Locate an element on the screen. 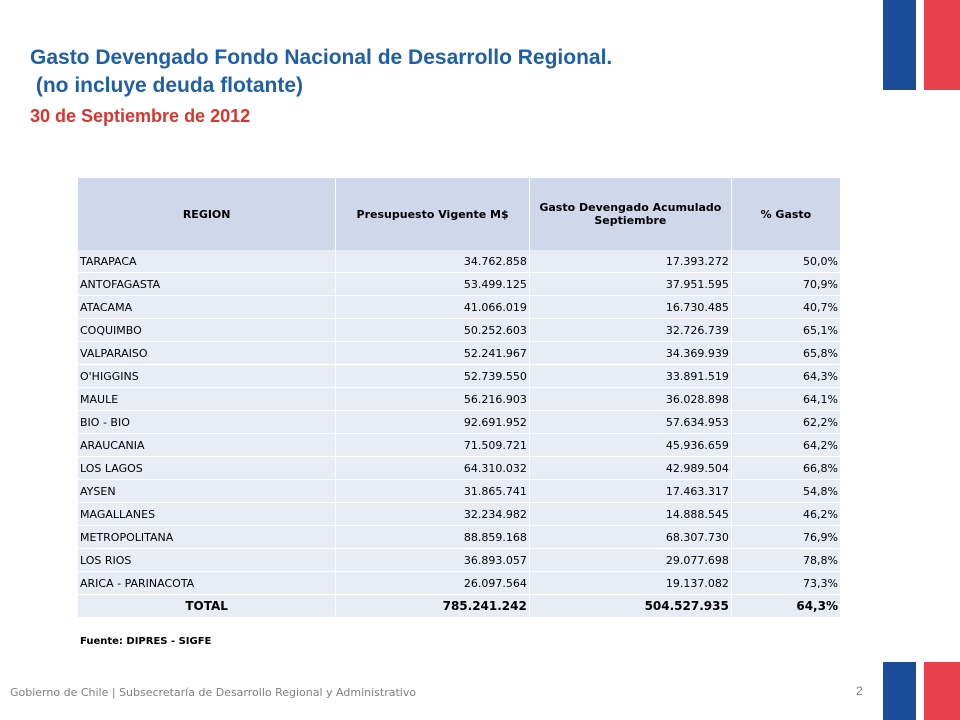  source-note: Fuente: DIPRES - SIGFE is located at coordinates (146, 641).